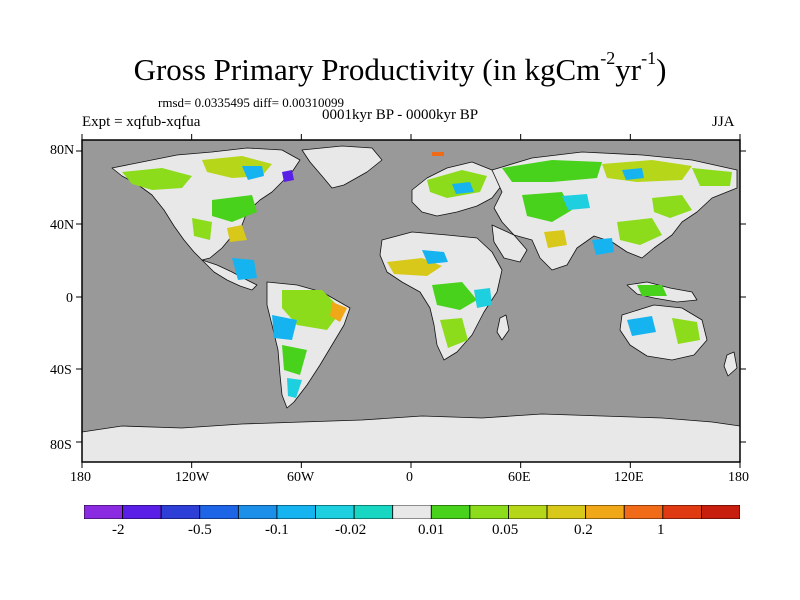  What do you see at coordinates (661, 69) in the screenshot?
I see `title-close: )` at bounding box center [661, 69].